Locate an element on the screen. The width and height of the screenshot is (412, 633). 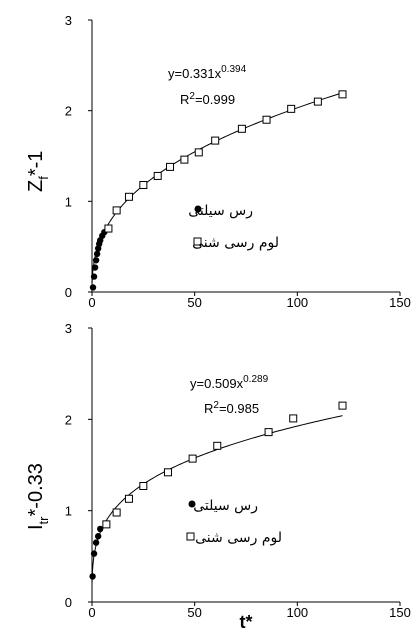
bottom-r-squared: R2=0.985 is located at coordinates (231, 408).